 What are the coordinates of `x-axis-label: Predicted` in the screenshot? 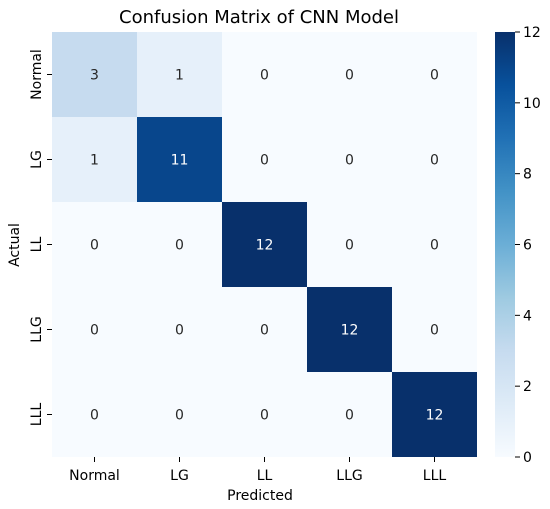 It's located at (260, 496).